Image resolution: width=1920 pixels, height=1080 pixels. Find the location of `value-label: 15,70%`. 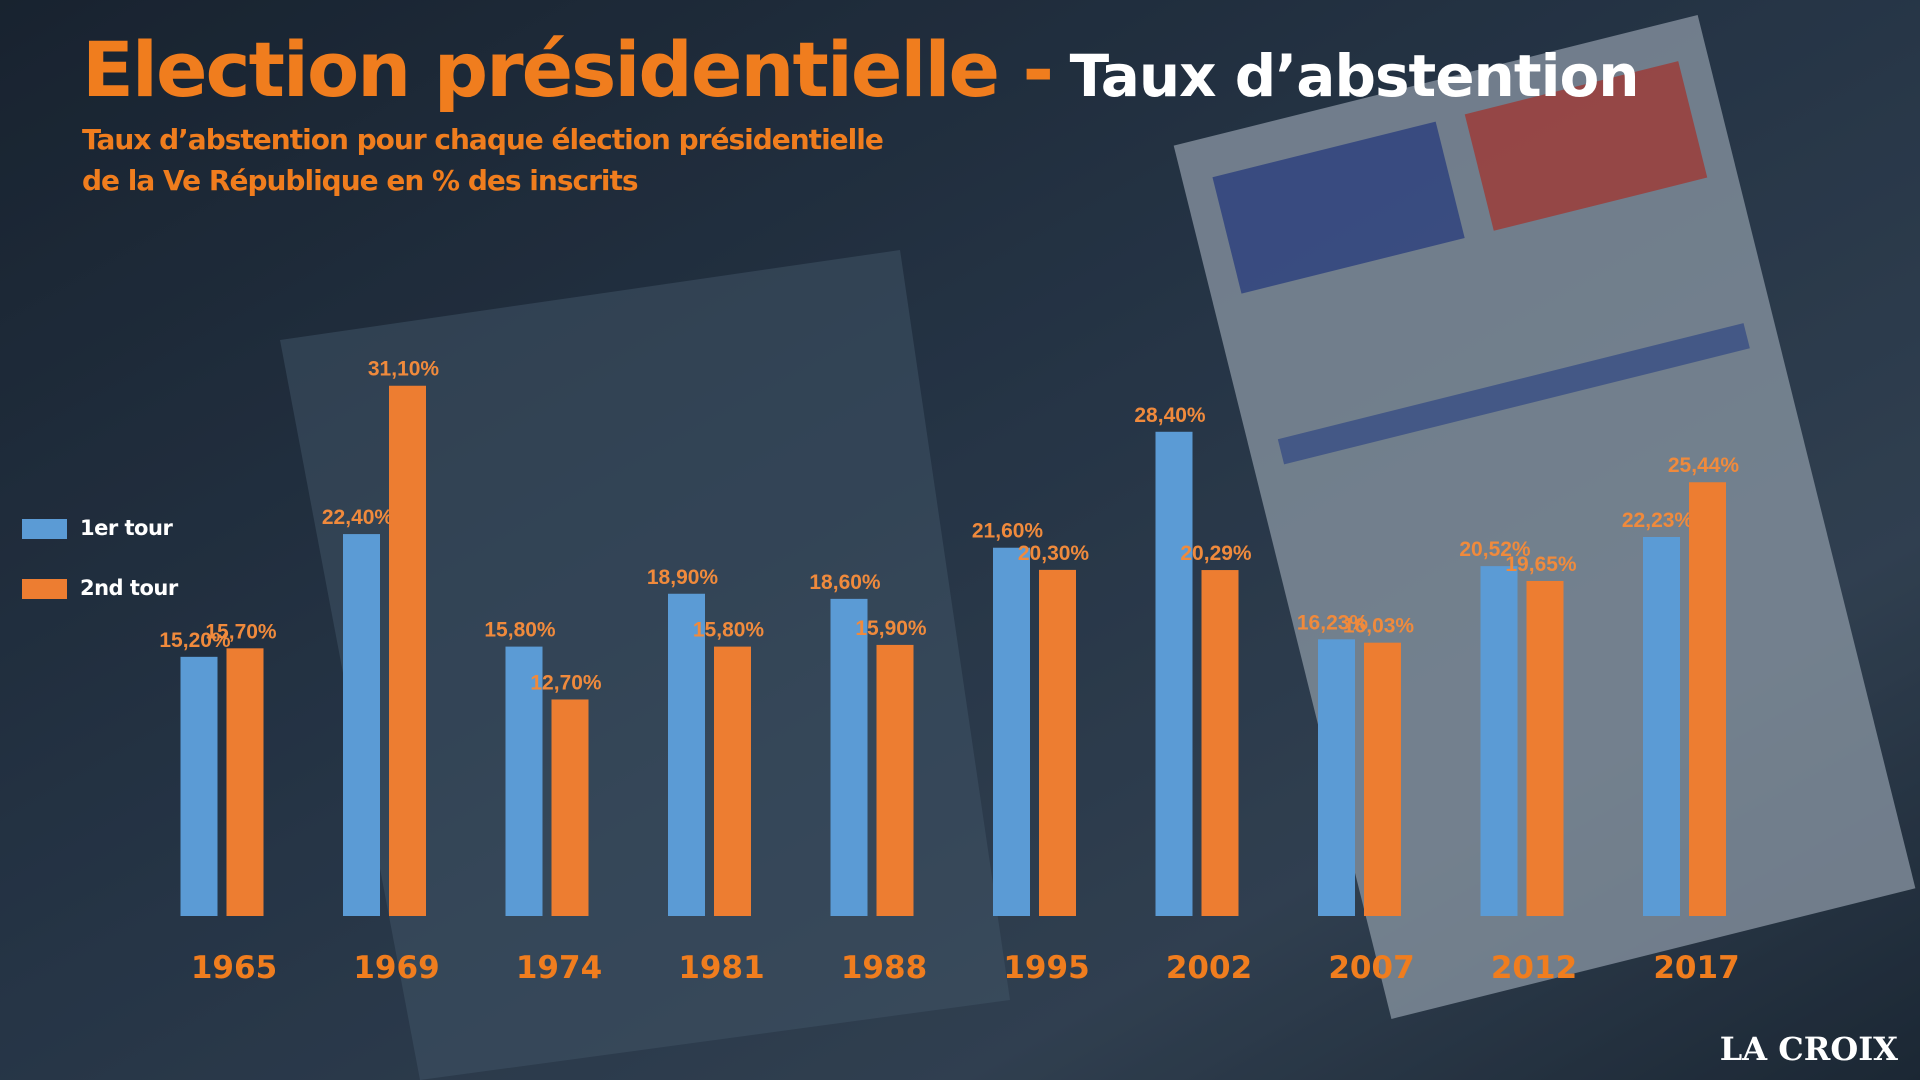

value-label: 15,70% is located at coordinates (241, 631).